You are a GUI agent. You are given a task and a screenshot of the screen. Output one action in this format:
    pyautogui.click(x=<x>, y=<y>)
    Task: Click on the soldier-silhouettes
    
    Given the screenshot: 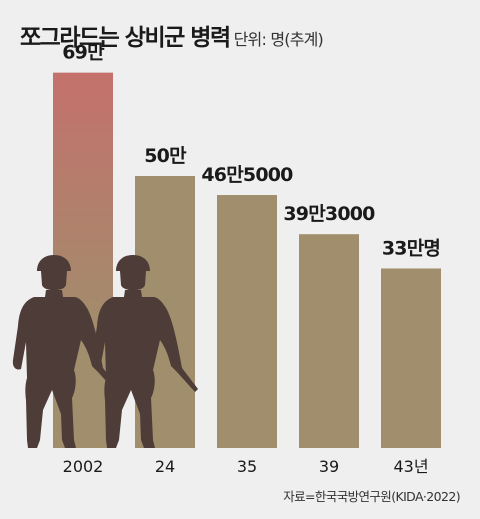 What is the action you would take?
    pyautogui.click(x=105, y=351)
    